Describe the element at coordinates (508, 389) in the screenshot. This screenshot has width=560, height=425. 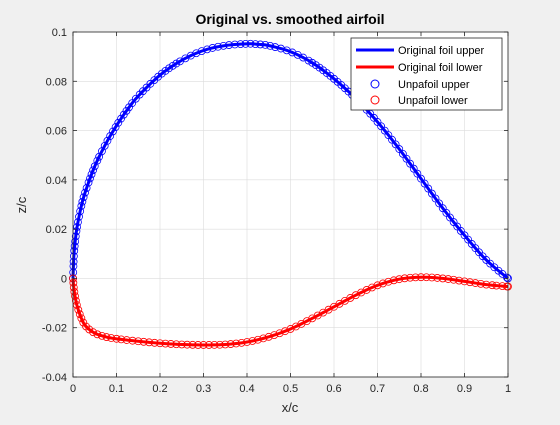
I see `x-tick-label: 1` at that location.